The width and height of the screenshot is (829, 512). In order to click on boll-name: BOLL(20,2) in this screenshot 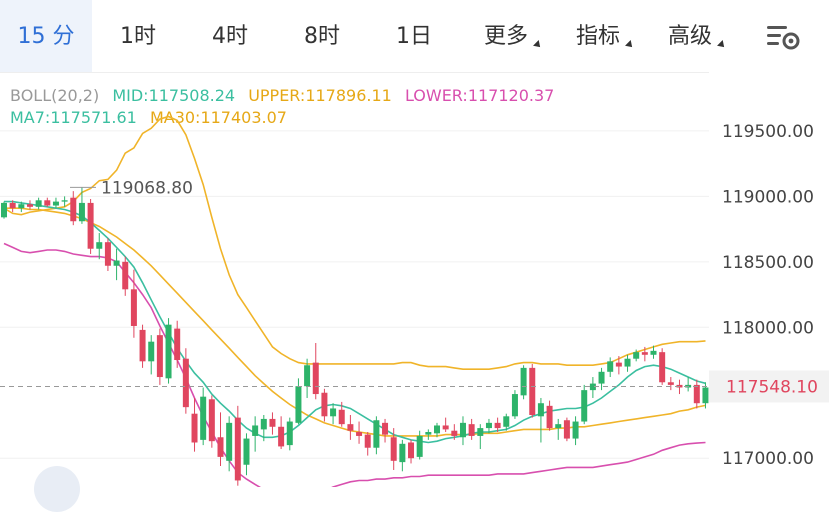, I will do `click(55, 95)`.